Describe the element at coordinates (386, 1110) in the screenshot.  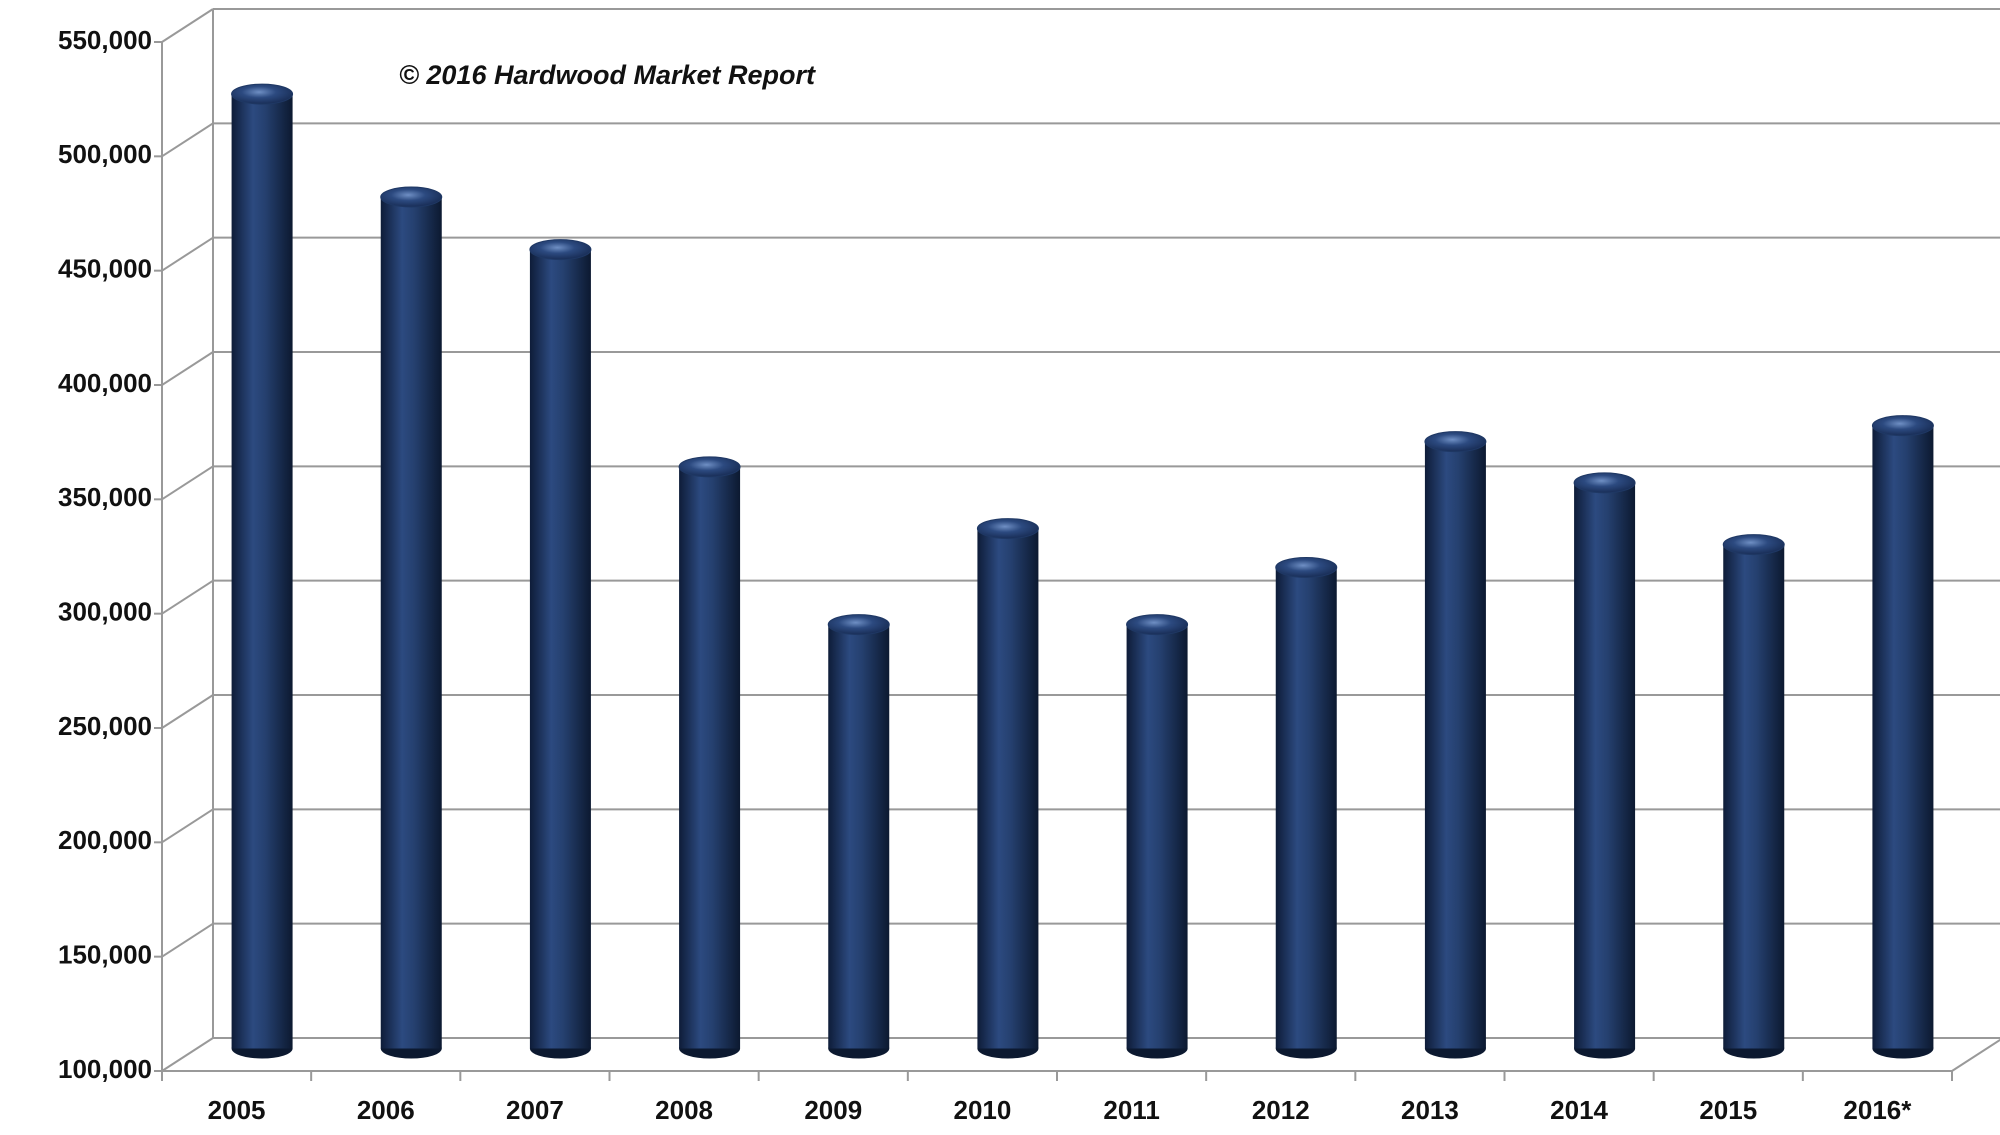
I see `x-tick-label: 2006` at that location.